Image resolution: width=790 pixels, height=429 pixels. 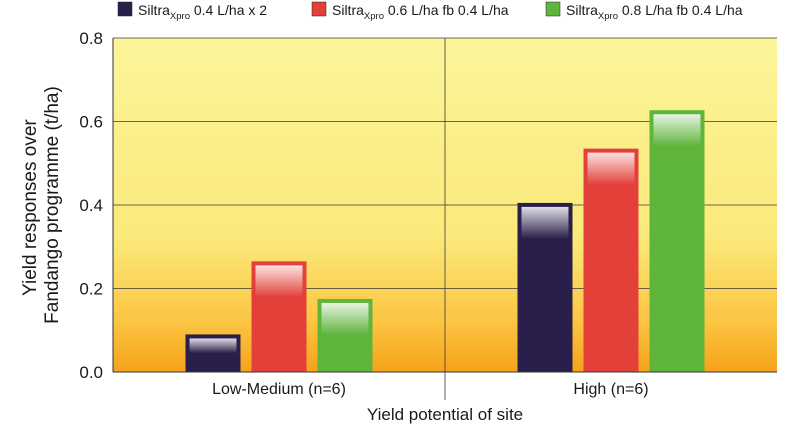 What do you see at coordinates (228, 10) in the screenshot?
I see `legend-rest: 0.4 L/ha x 2` at bounding box center [228, 10].